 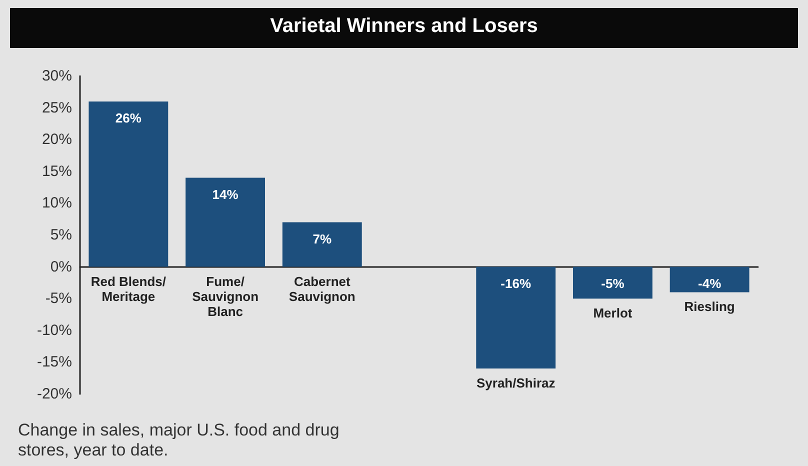 What do you see at coordinates (516, 283) in the screenshot?
I see `data-label: -16%` at bounding box center [516, 283].